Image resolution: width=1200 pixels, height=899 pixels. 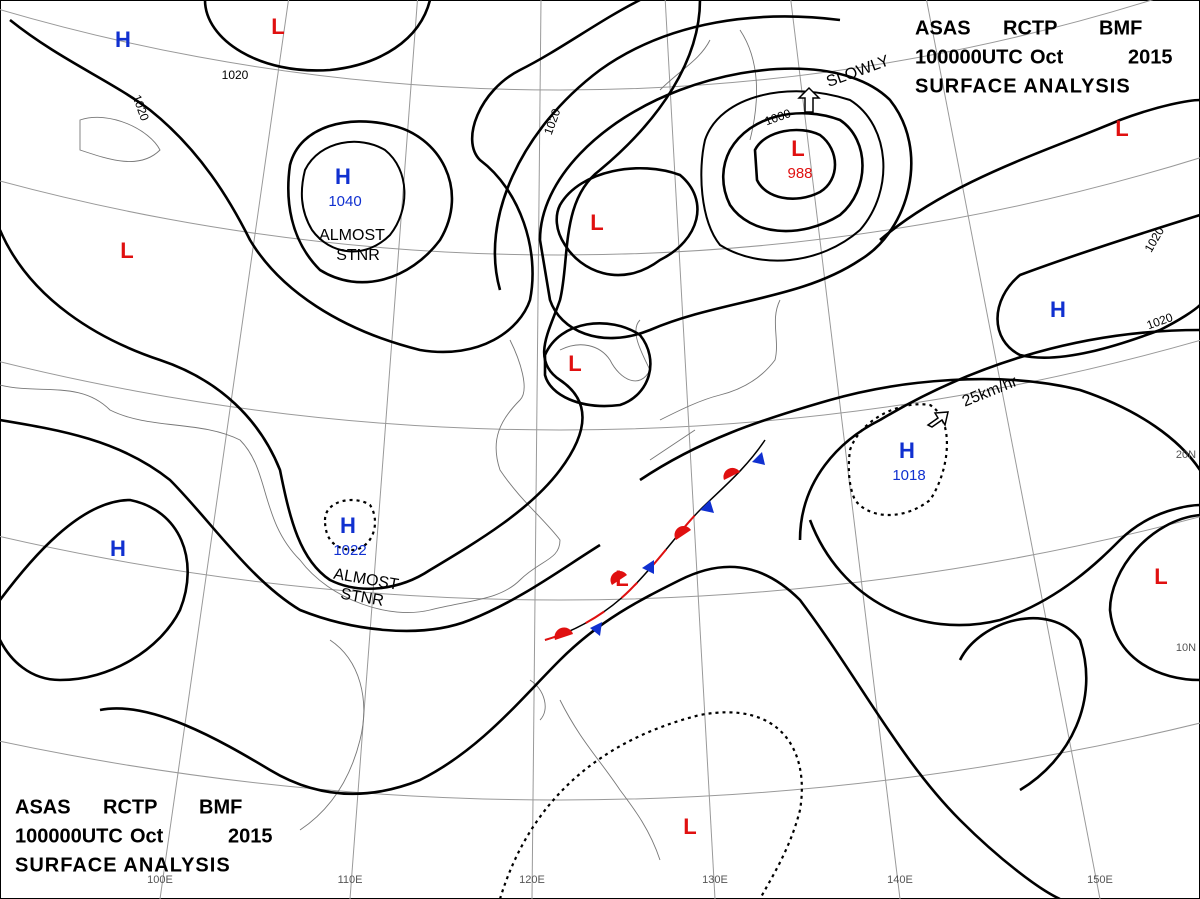 What do you see at coordinates (1186, 648) in the screenshot?
I see `grid-label: 10N` at bounding box center [1186, 648].